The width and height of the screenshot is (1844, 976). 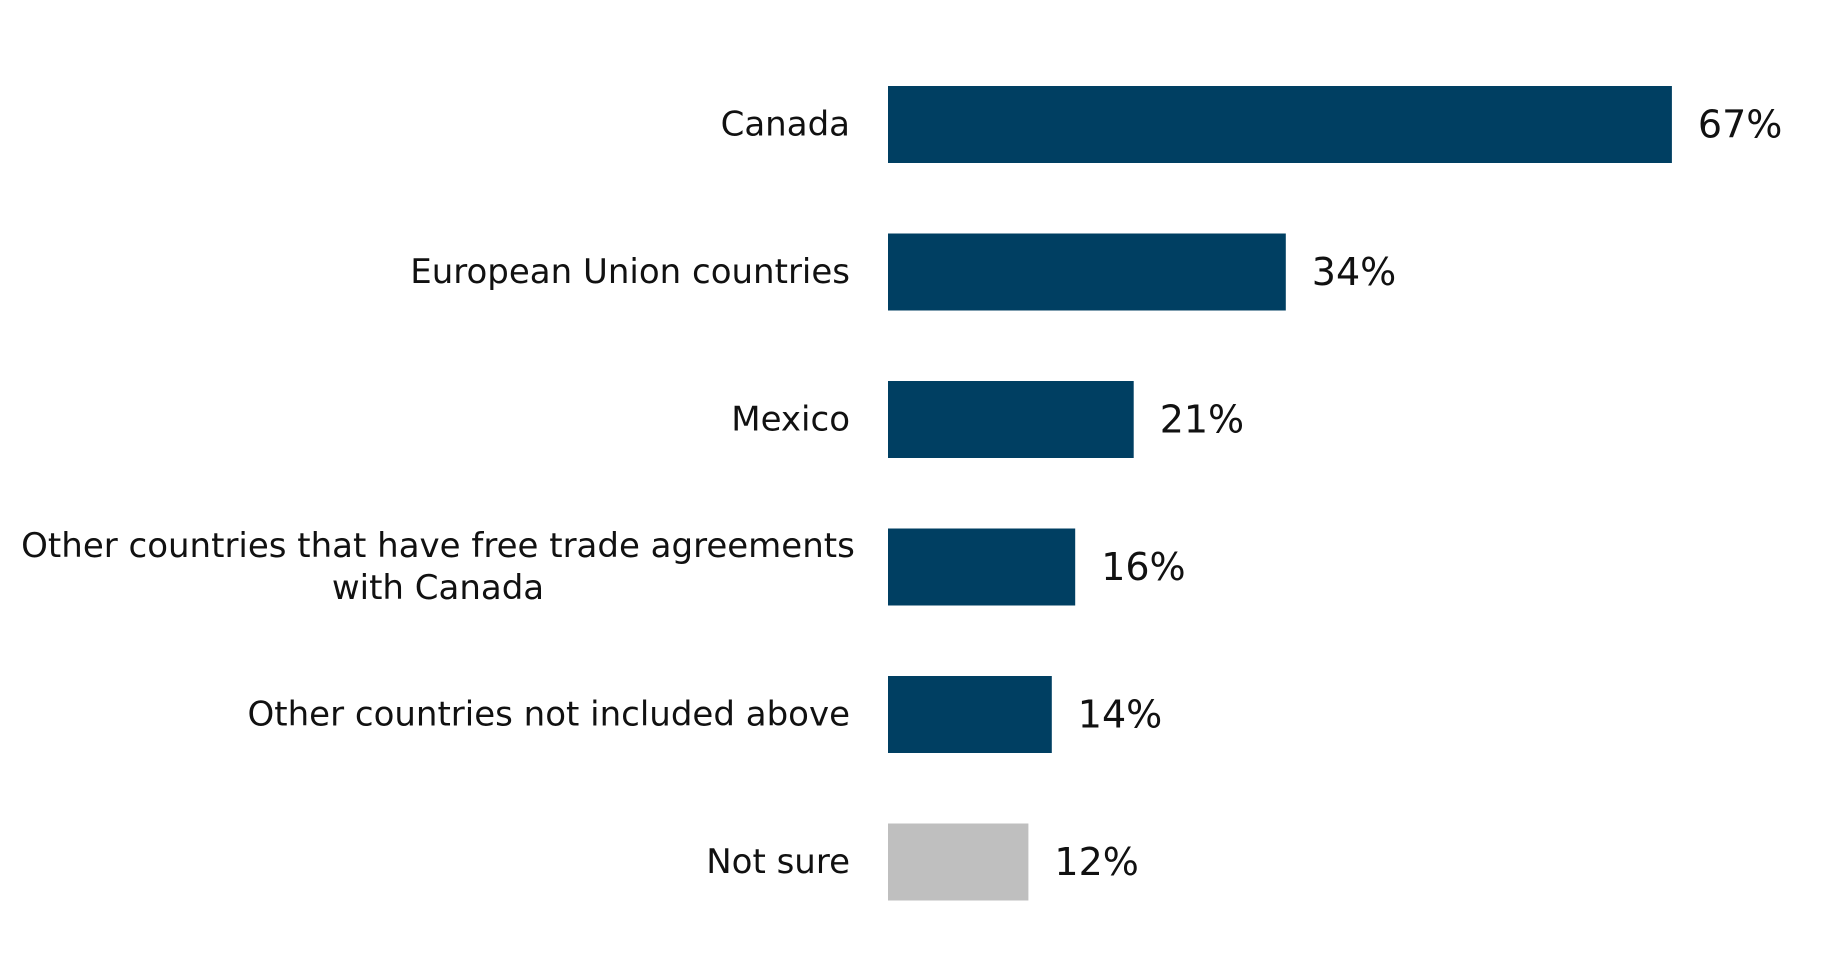 I want to click on category-label-4-line-2: with Canada, so click(x=438, y=588).